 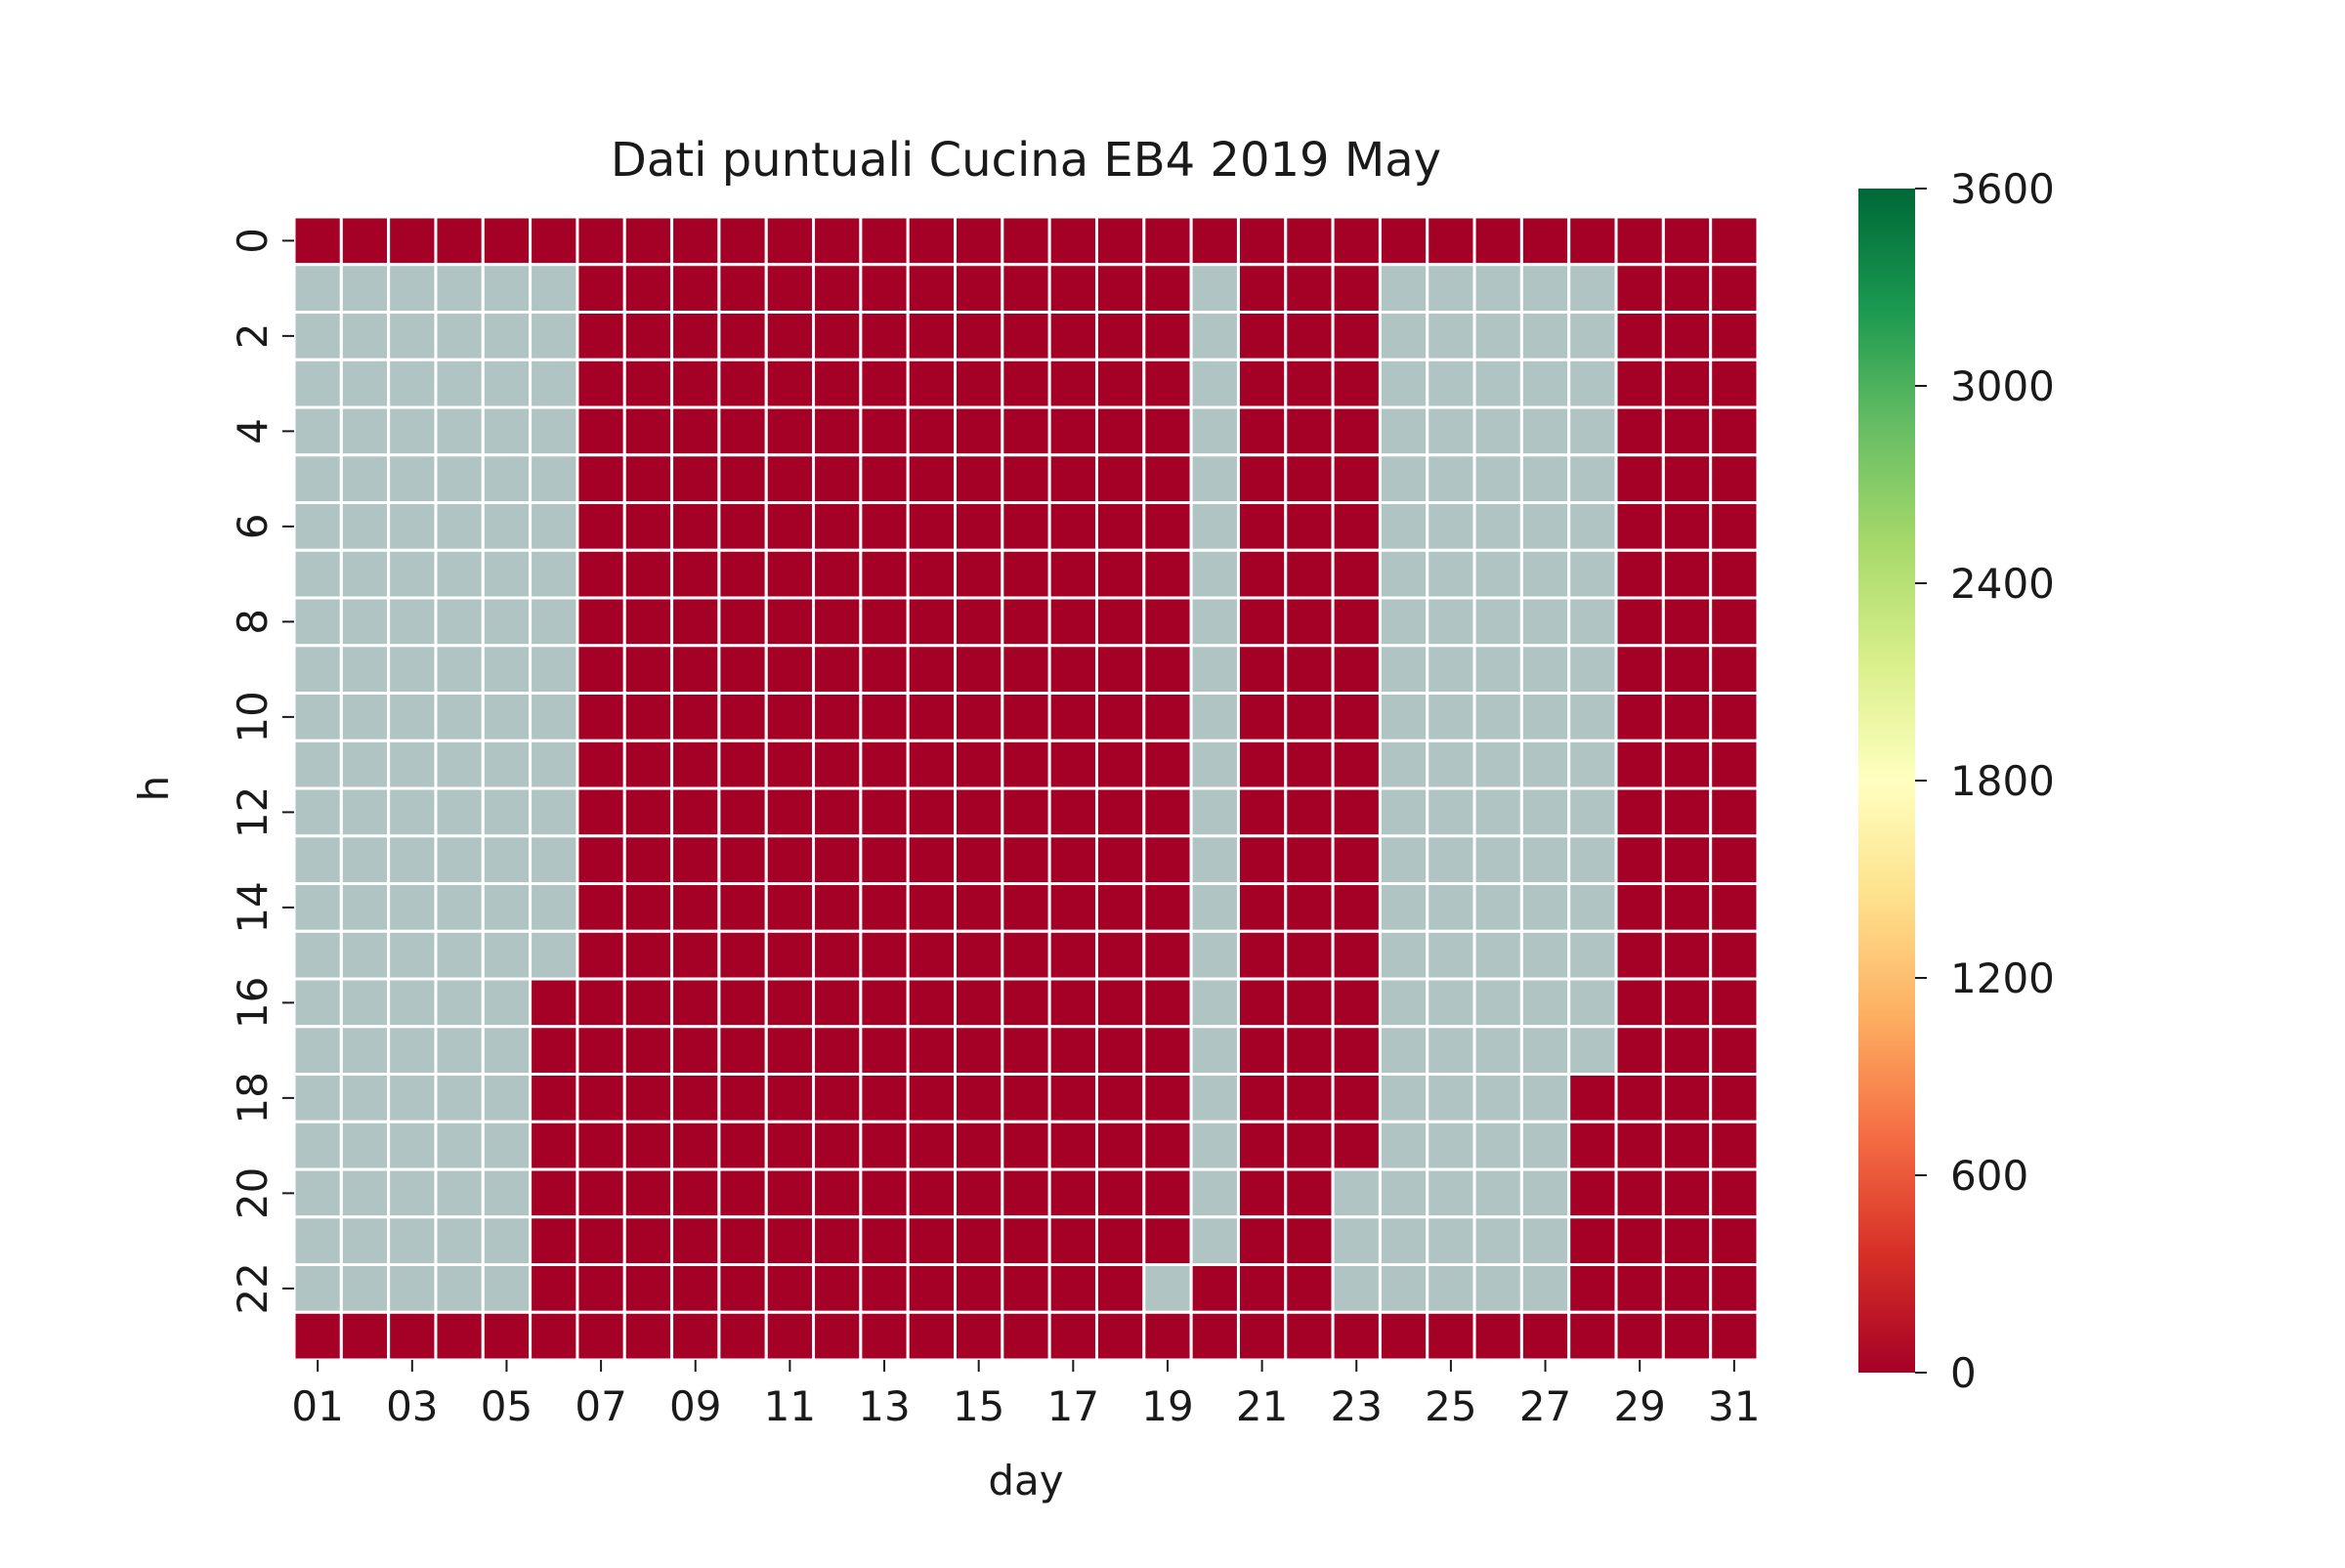 I want to click on cell-day18-h0, so click(x=1120, y=241).